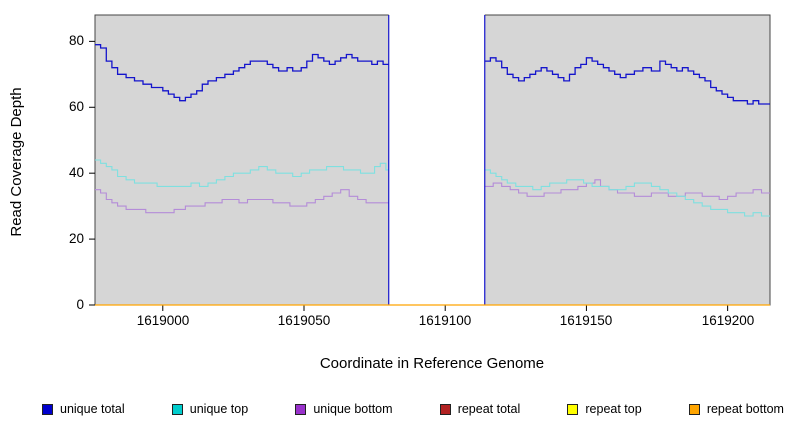  Describe the element at coordinates (573, 409) in the screenshot. I see `legend-swatch-repeat-top` at that location.